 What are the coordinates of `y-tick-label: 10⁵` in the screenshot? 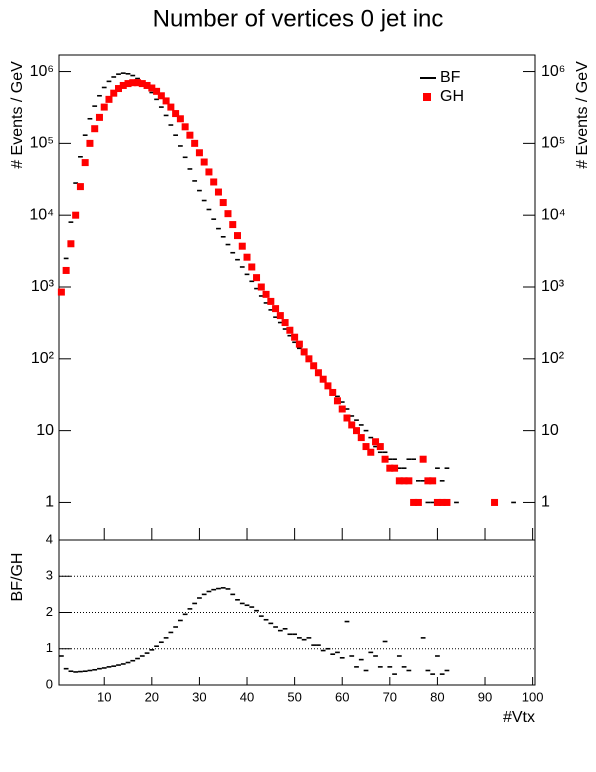 It's located at (42, 143).